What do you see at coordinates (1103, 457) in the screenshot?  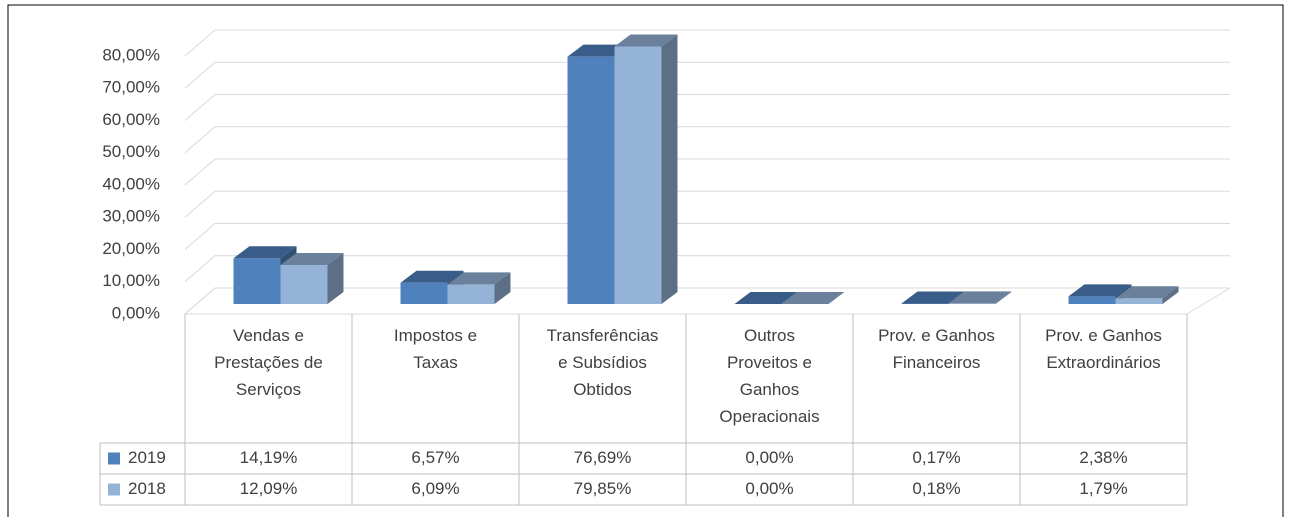 I see `table-value: 2,38%` at bounding box center [1103, 457].